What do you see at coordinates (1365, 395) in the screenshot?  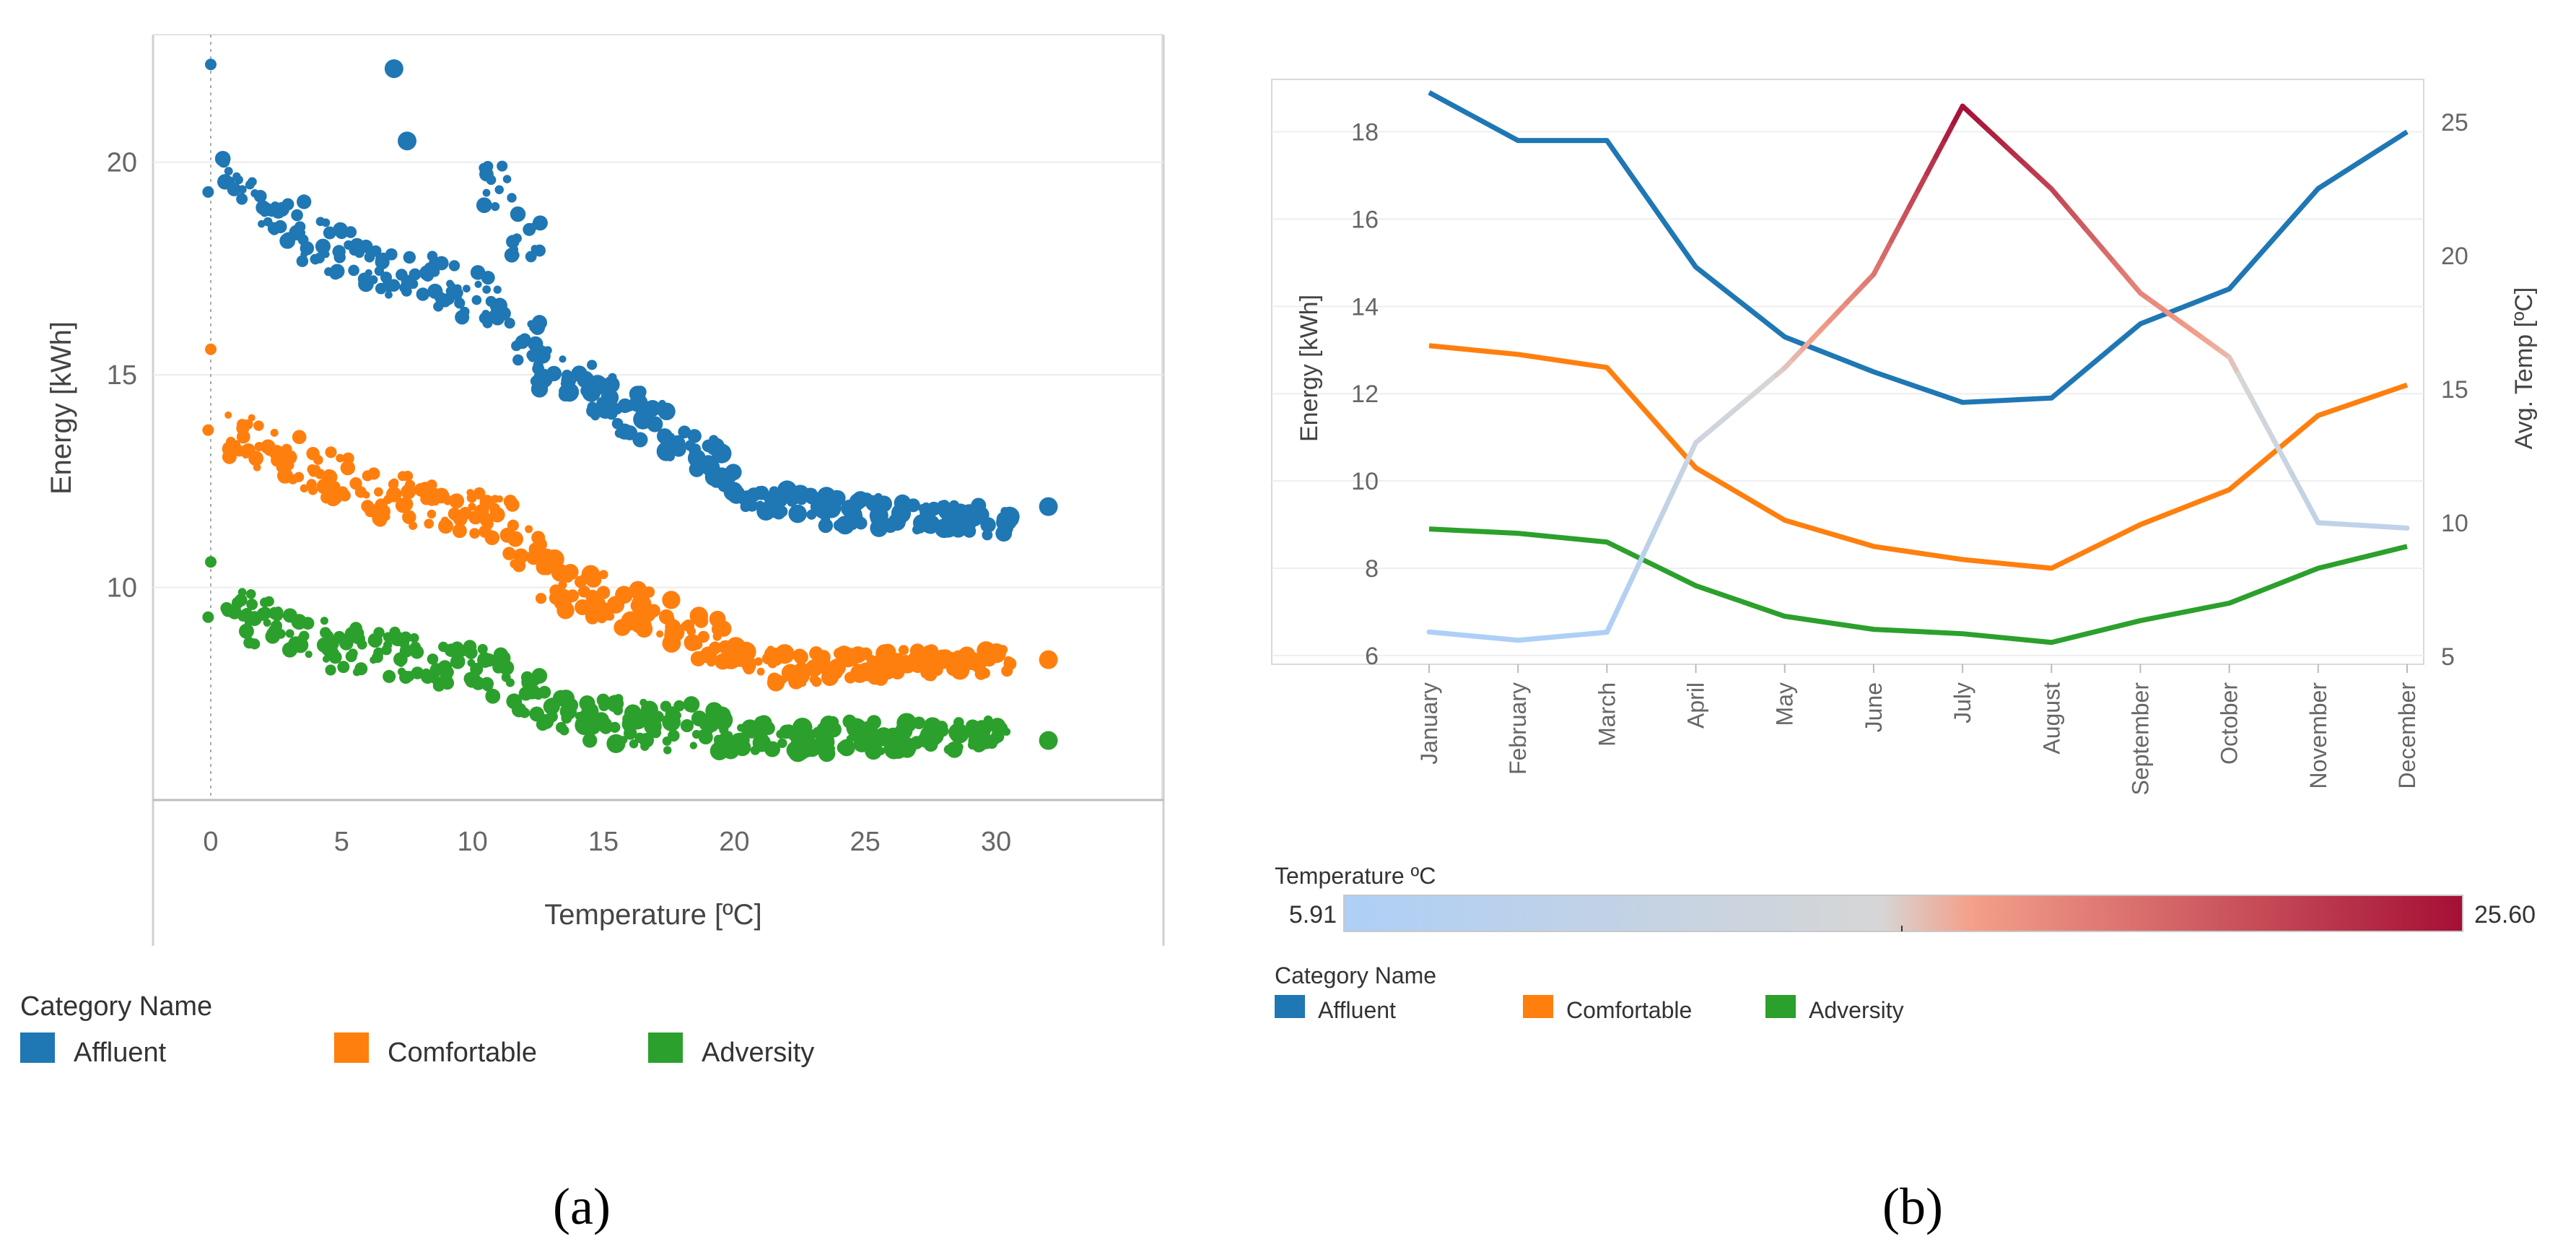 I see `chart-b-left-tick-12: 12` at bounding box center [1365, 395].